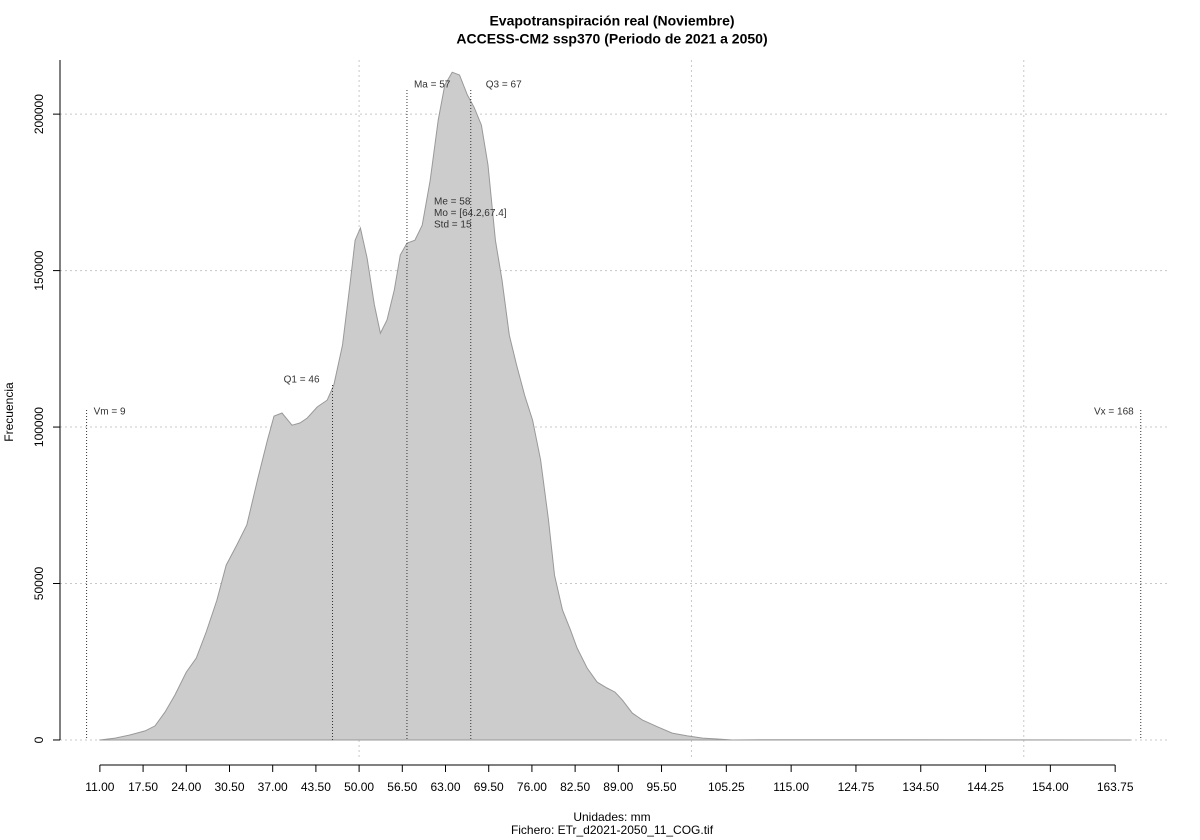  I want to click on x-tick-label: 115.00, so click(791, 787).